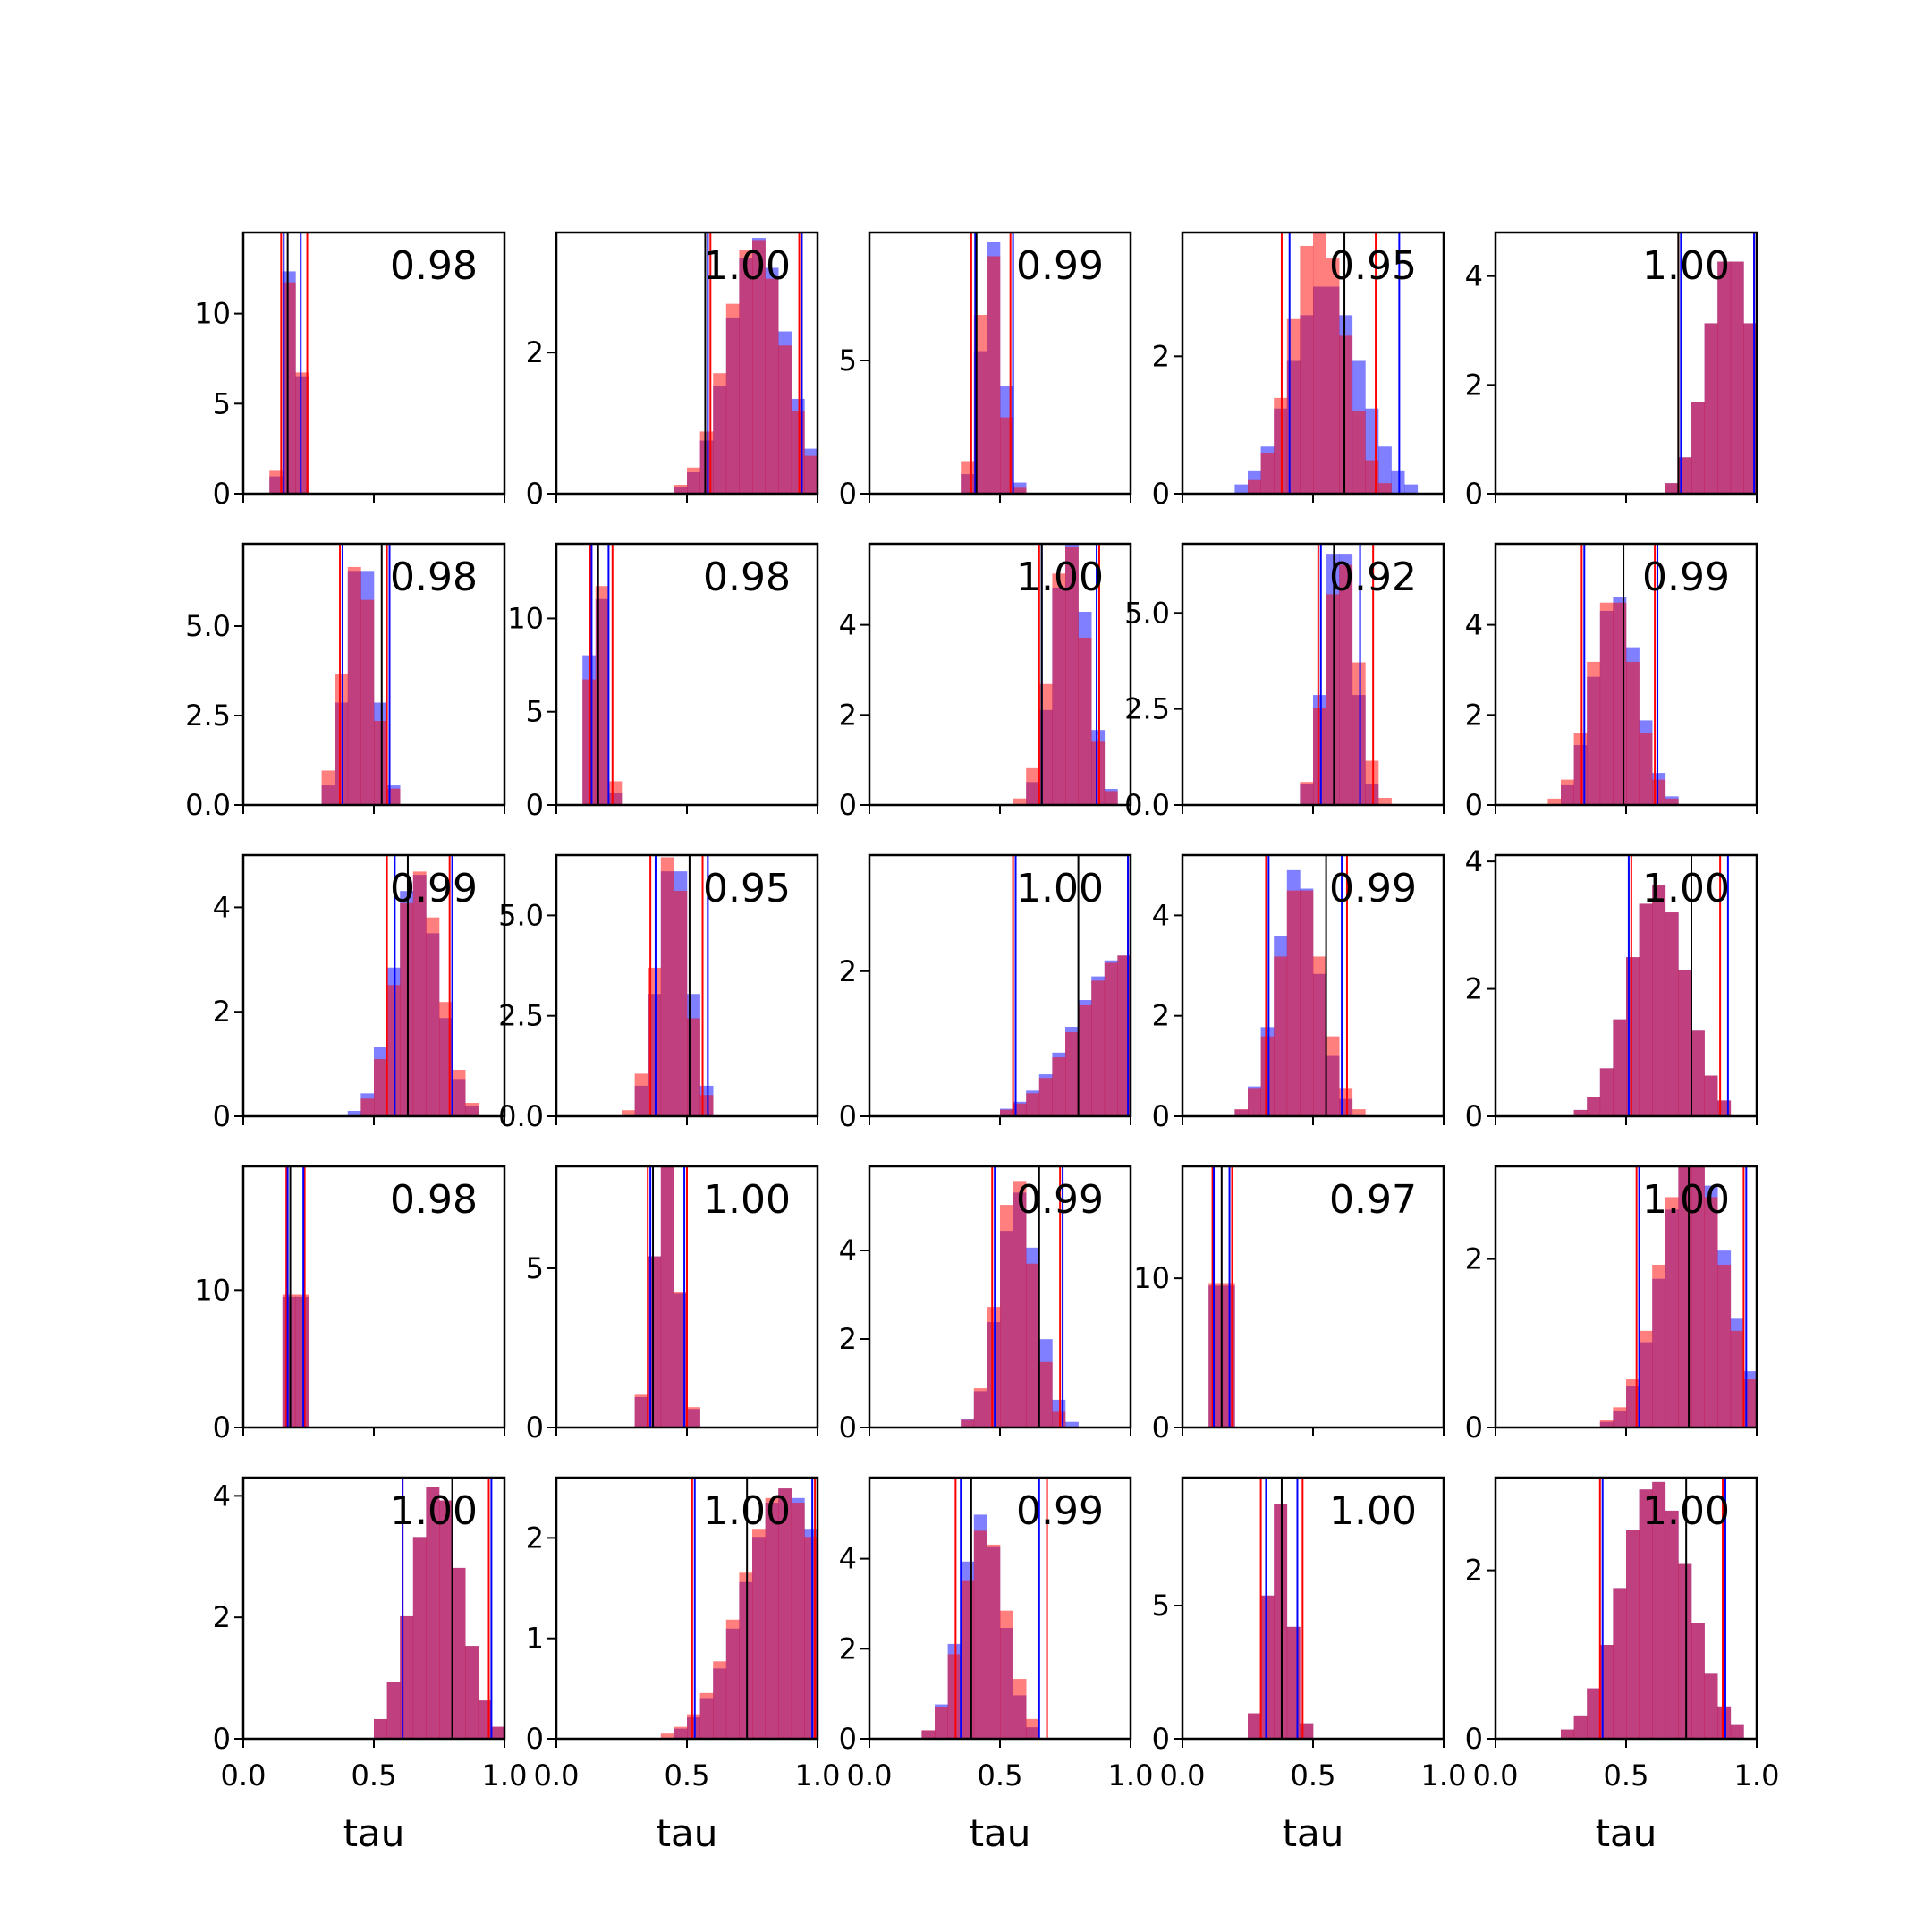  Describe the element at coordinates (747, 888) in the screenshot. I see `panel-value-label: 0.95` at that location.